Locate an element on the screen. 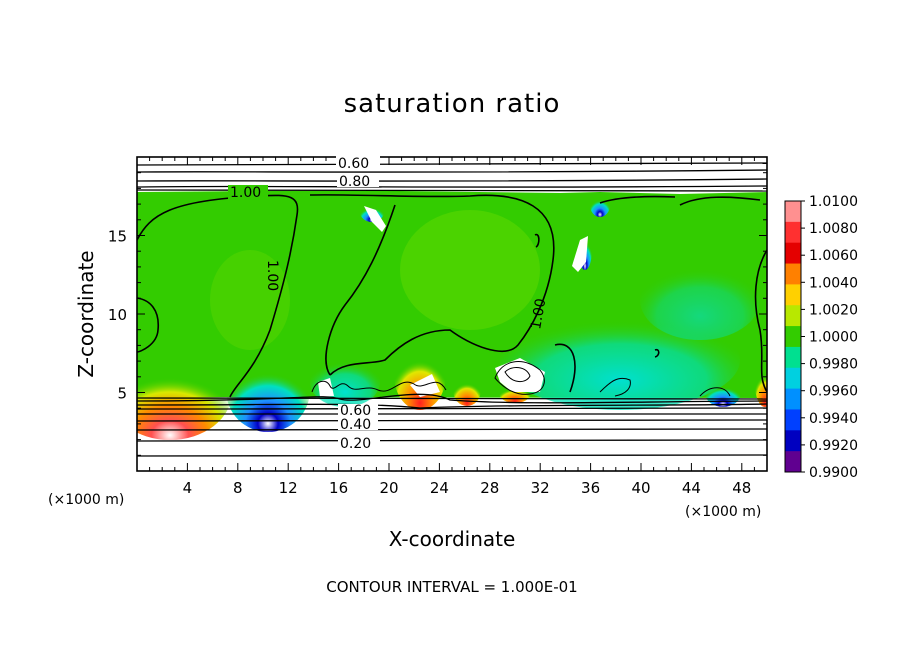 The height and width of the screenshot is (654, 904). colorbar-label: 1.0040 is located at coordinates (833, 283).